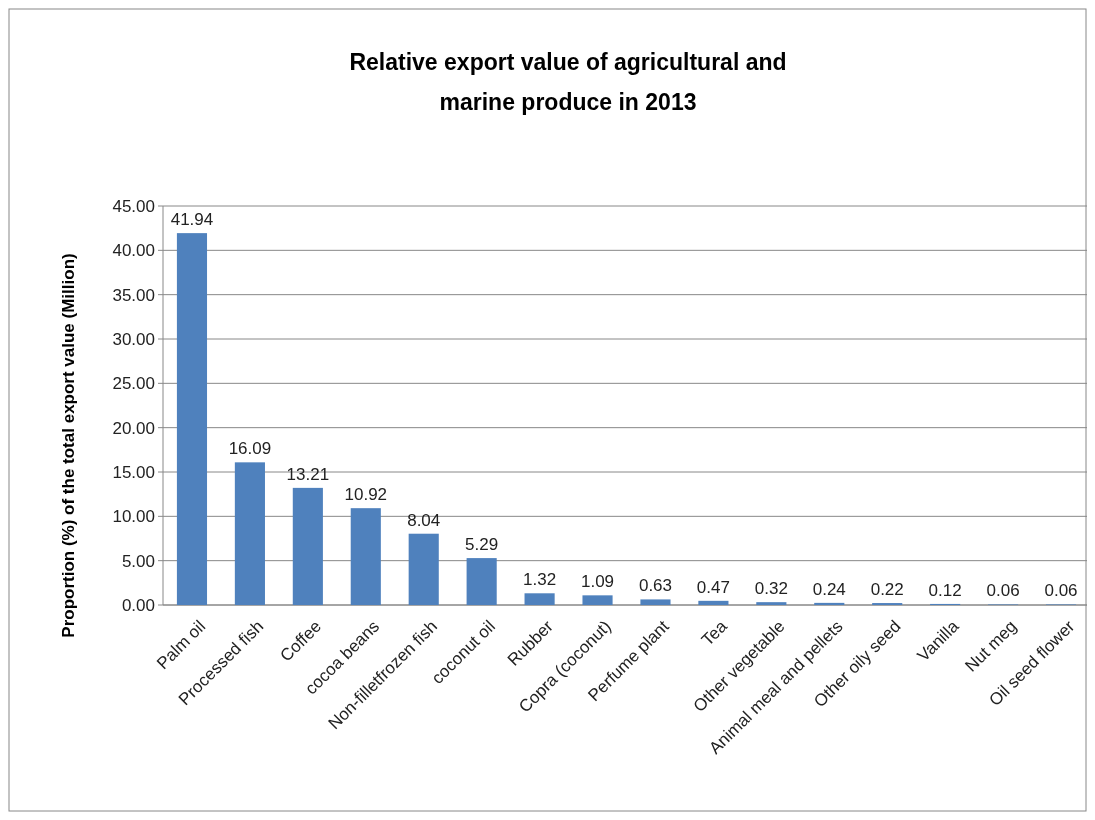  I want to click on data-label: 0.47, so click(713, 587).